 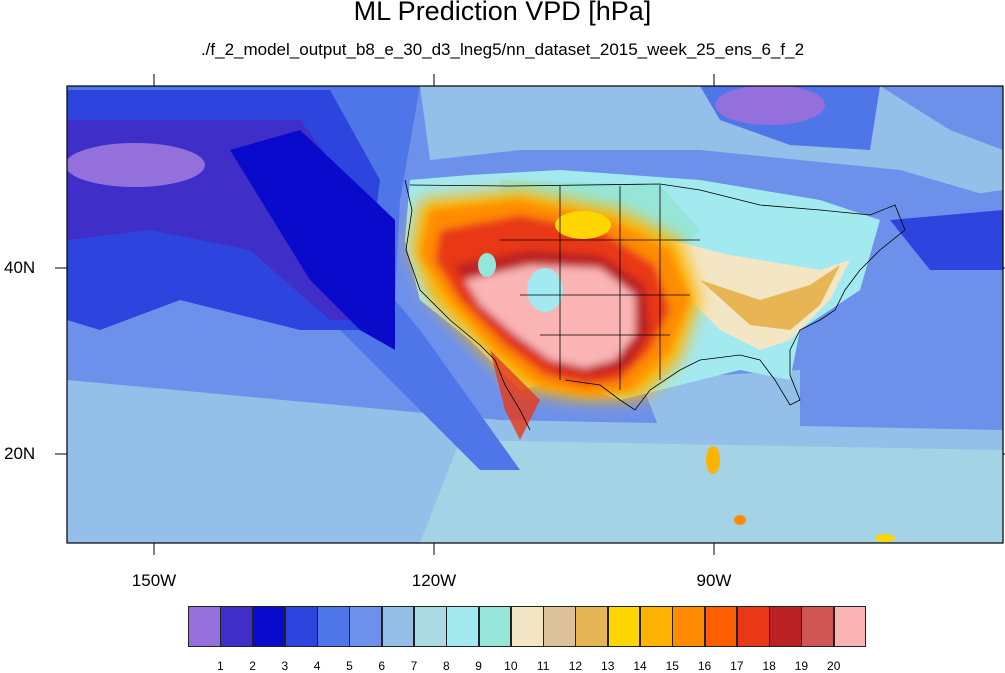 What do you see at coordinates (154, 580) in the screenshot?
I see `lon-label-150w: 150W` at bounding box center [154, 580].